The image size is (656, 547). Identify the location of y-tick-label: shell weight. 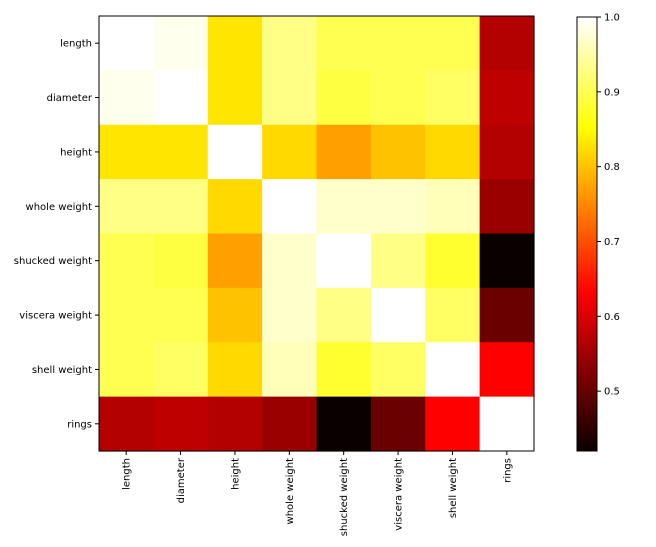
(62, 370).